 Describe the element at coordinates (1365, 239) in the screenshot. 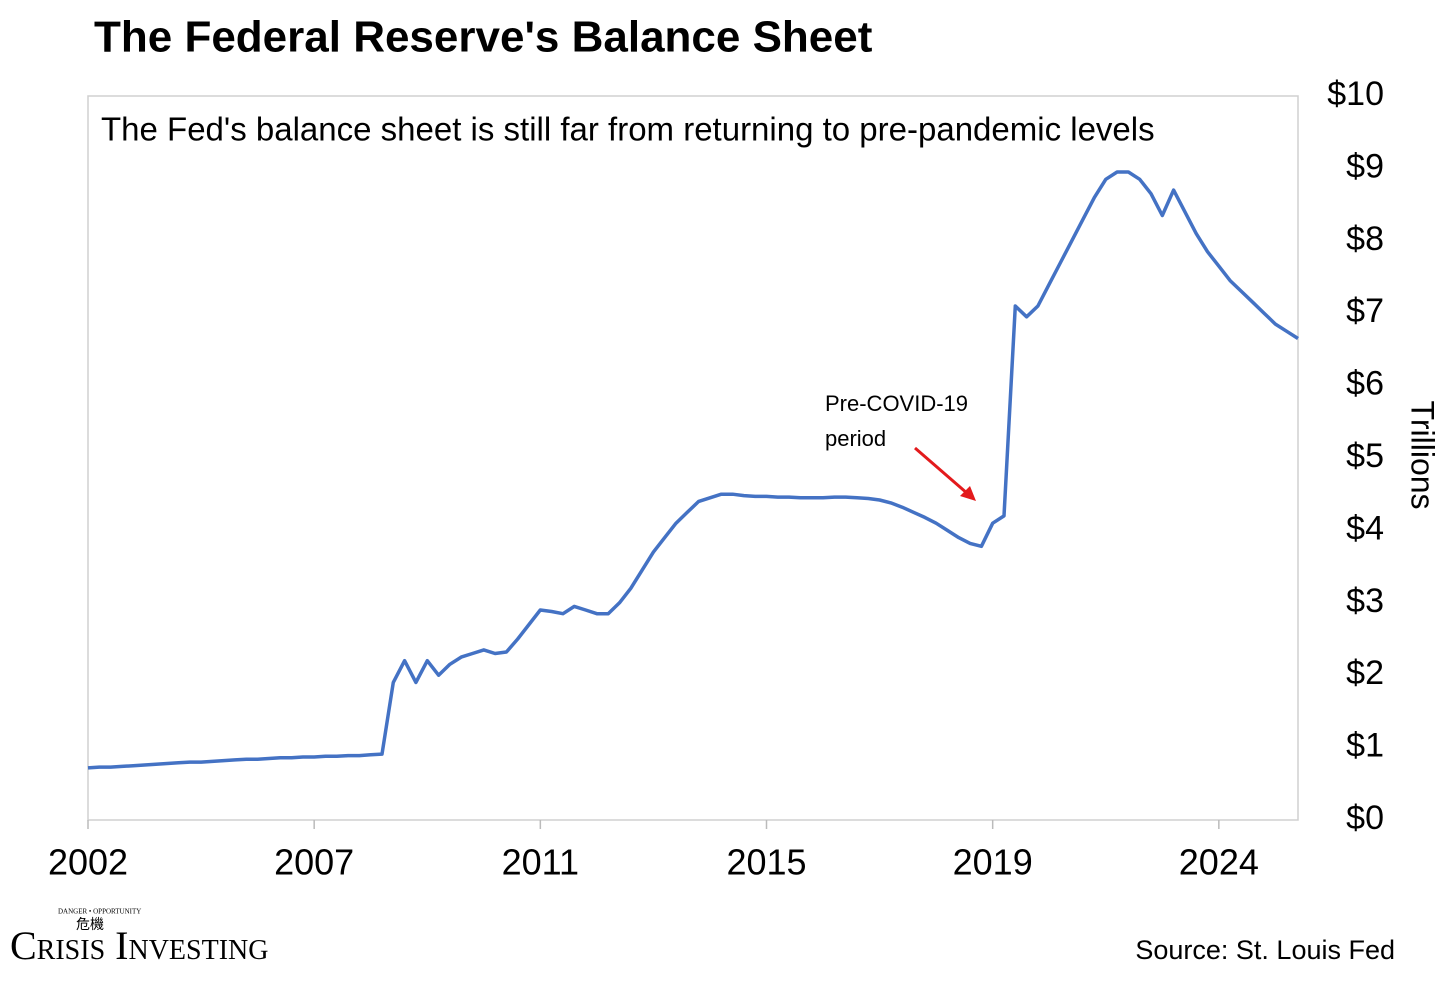

I see `y-tick-label: $8` at that location.